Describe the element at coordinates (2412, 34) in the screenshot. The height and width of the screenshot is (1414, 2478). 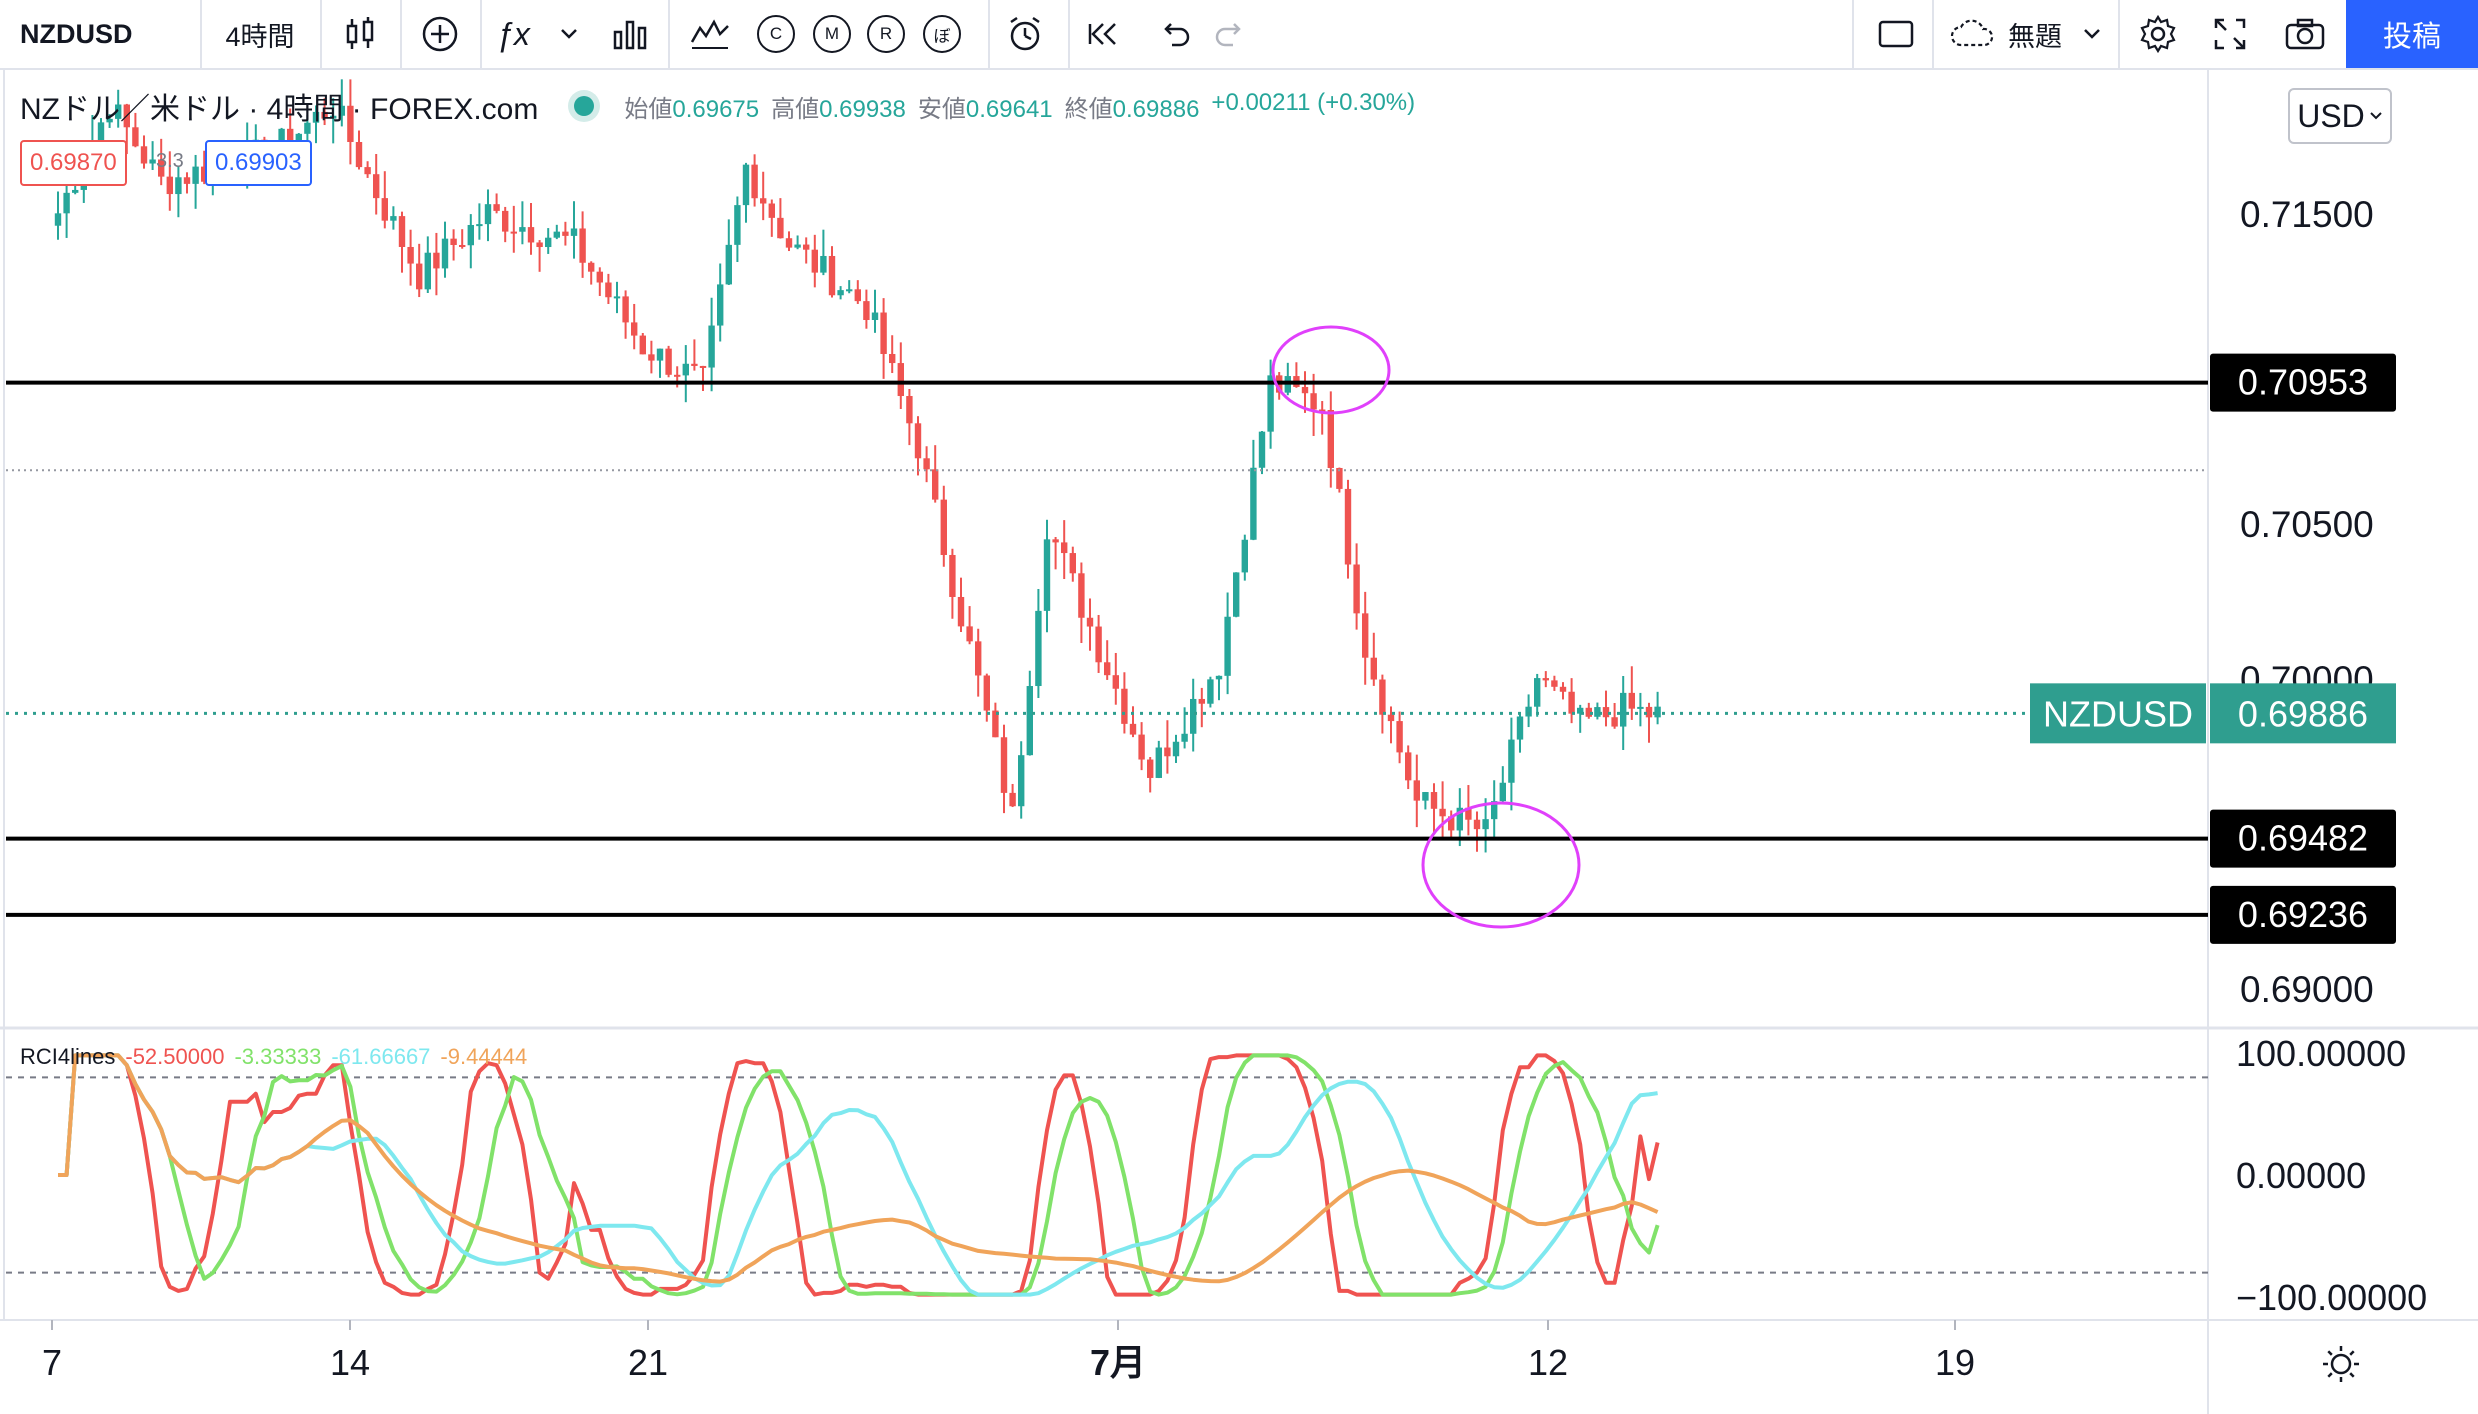
I see `post-button: 投稿` at that location.